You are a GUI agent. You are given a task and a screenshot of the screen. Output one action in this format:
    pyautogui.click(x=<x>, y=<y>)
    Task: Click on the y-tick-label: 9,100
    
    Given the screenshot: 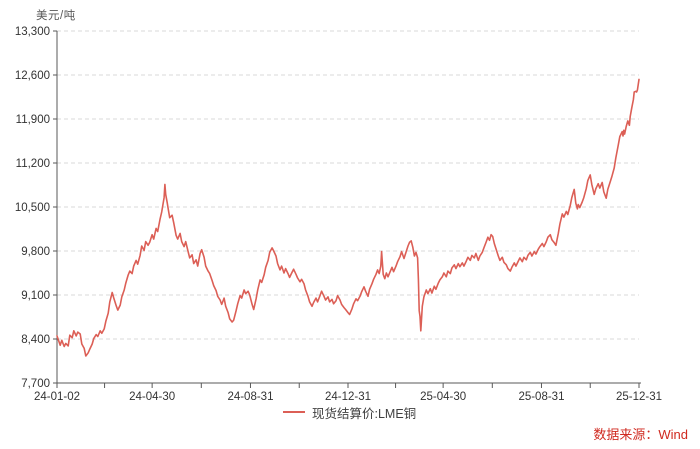 What is the action you would take?
    pyautogui.click(x=35, y=296)
    